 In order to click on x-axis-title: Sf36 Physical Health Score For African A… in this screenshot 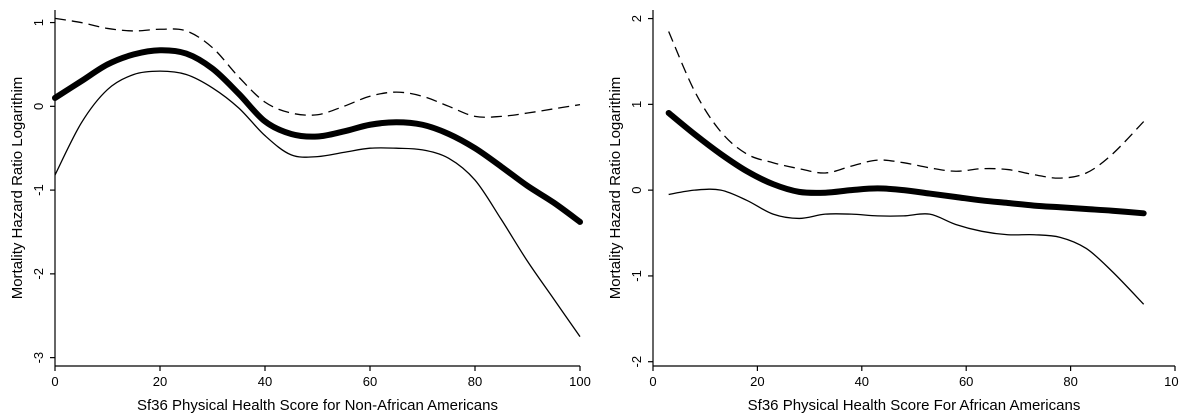, I will do `click(914, 405)`.